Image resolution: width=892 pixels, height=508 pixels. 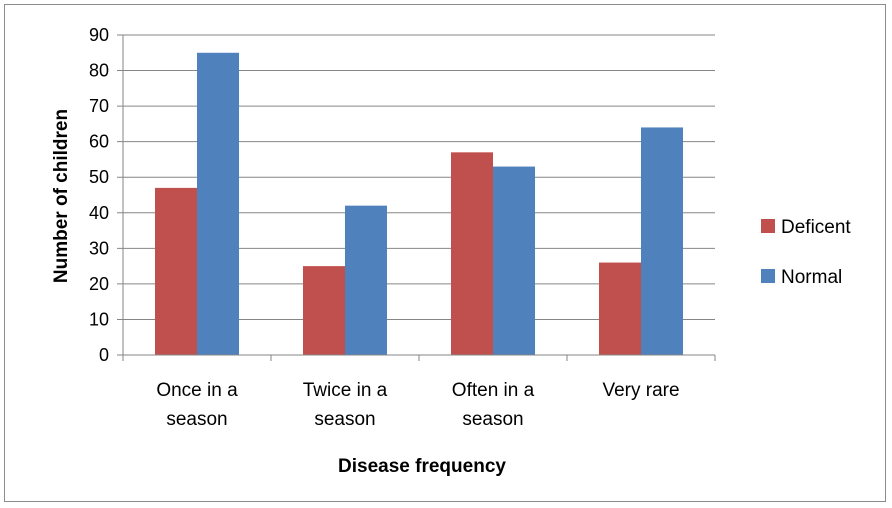 What do you see at coordinates (816, 227) in the screenshot?
I see `legend-label-deficent: Deficent` at bounding box center [816, 227].